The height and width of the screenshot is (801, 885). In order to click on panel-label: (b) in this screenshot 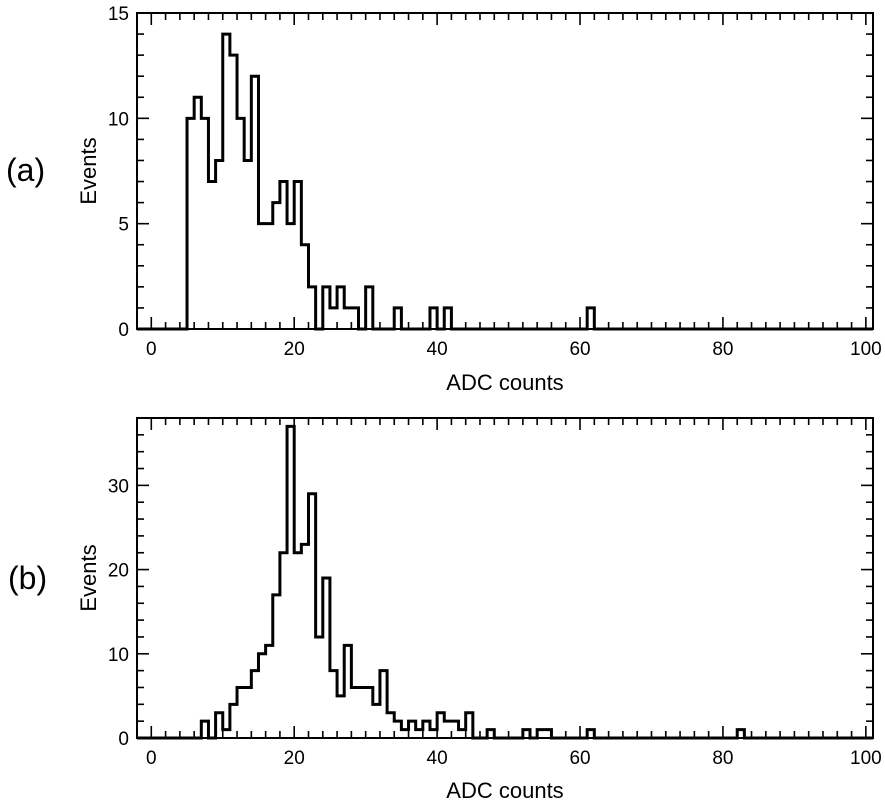, I will do `click(27, 578)`.